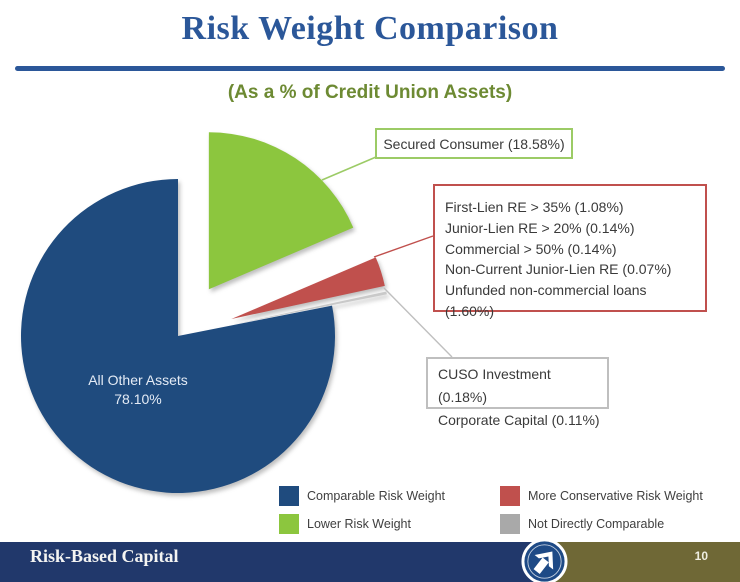  What do you see at coordinates (104, 556) in the screenshot?
I see `footer-title: Risk-Based Capital` at bounding box center [104, 556].